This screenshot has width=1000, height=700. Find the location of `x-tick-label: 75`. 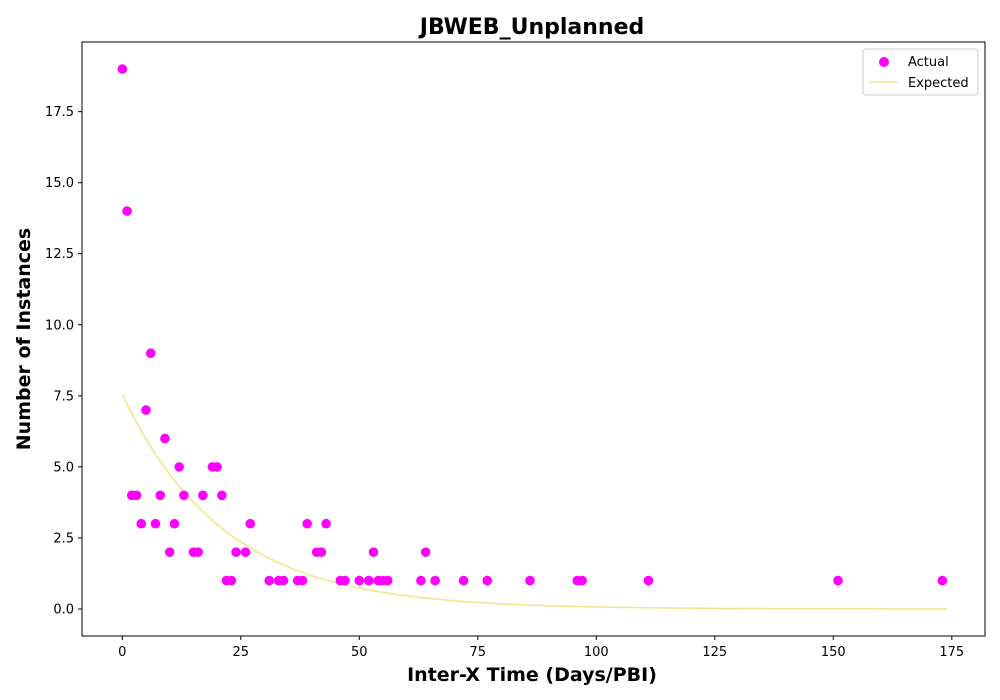

x-tick-label: 75 is located at coordinates (478, 652).